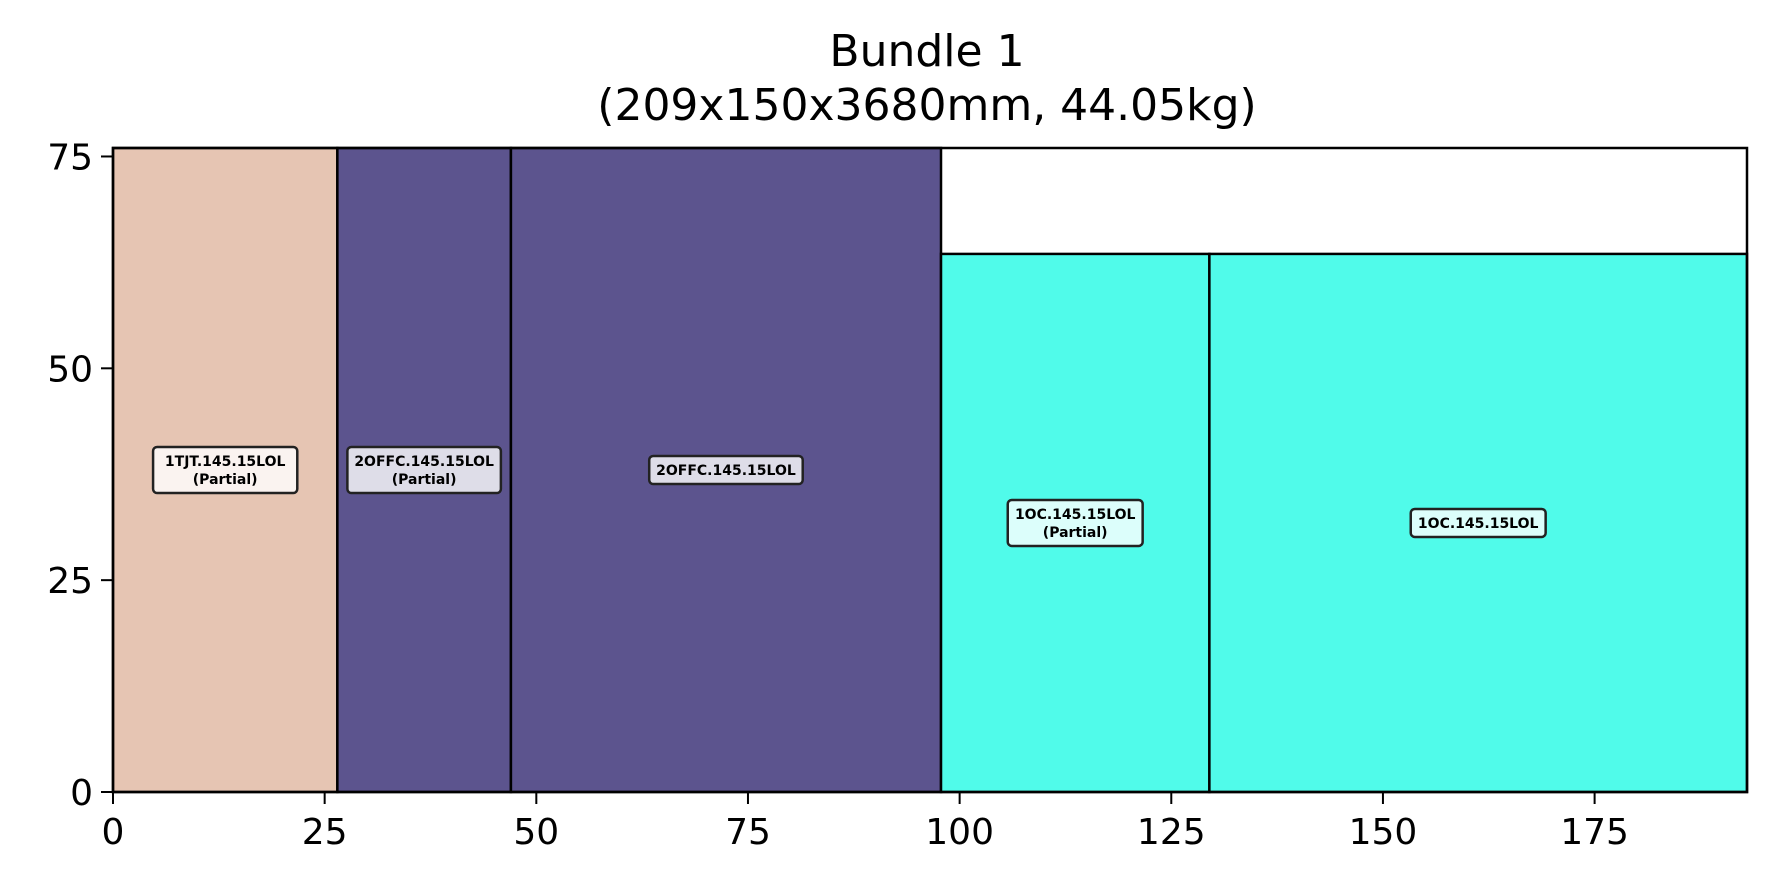  I want to click on chart-title: Bundle 1, so click(926, 51).